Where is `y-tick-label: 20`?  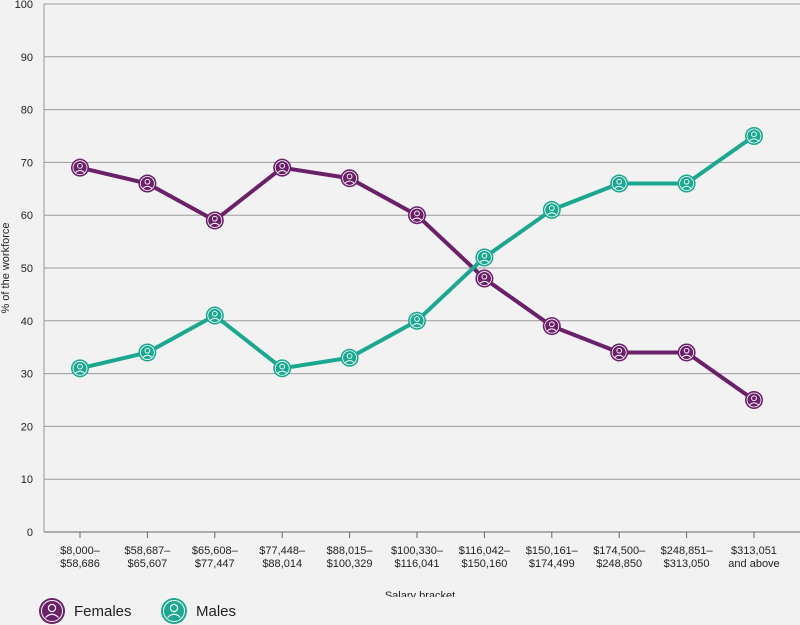
y-tick-label: 20 is located at coordinates (27, 427).